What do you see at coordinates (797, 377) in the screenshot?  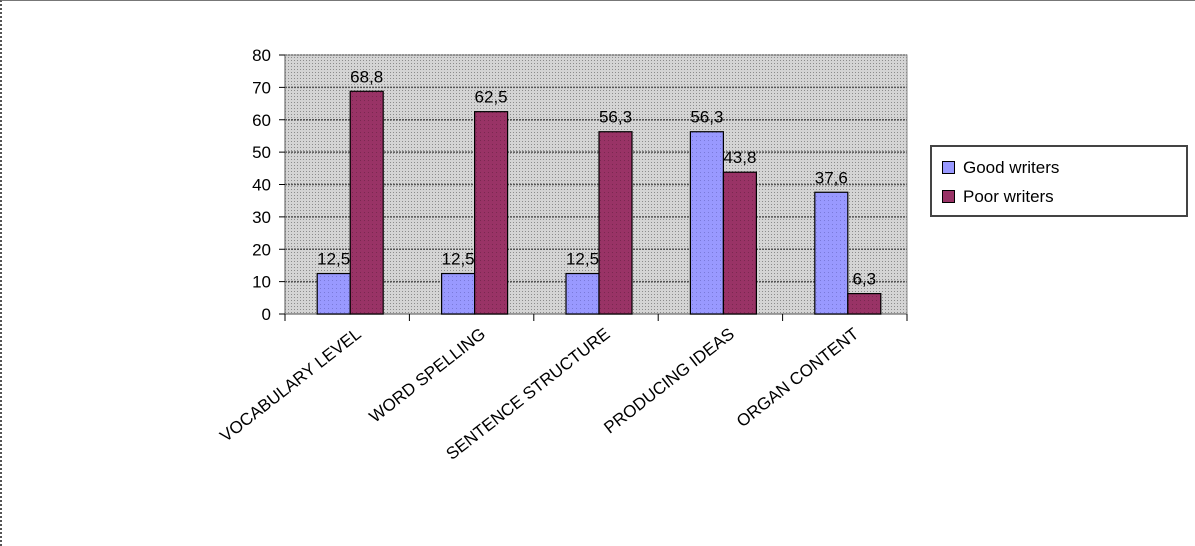 I see `category-label: ORGAN CONTENT` at bounding box center [797, 377].